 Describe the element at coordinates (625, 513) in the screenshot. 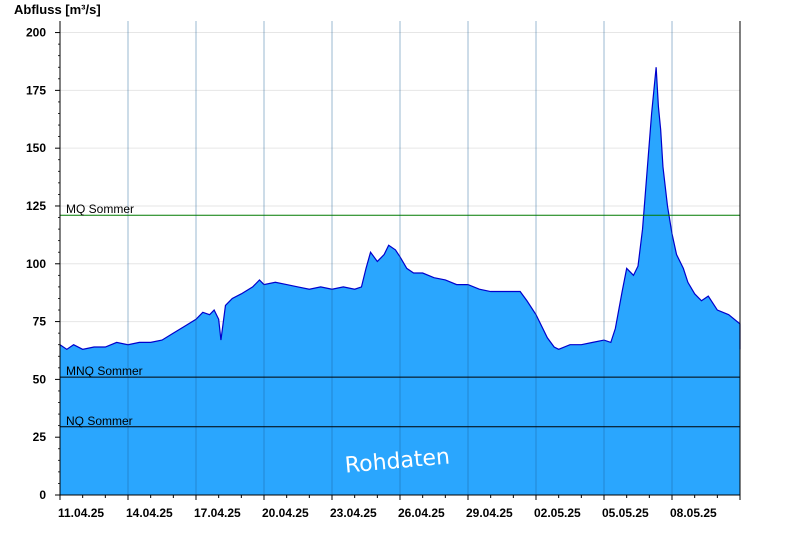

I see `x-tick-label: 05.05.25` at that location.